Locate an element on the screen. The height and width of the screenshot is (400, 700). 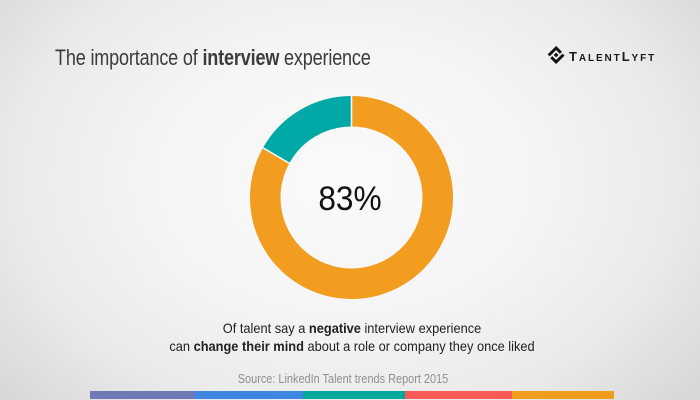
svg-text: TALENTLYFT is located at coordinates (612, 56).